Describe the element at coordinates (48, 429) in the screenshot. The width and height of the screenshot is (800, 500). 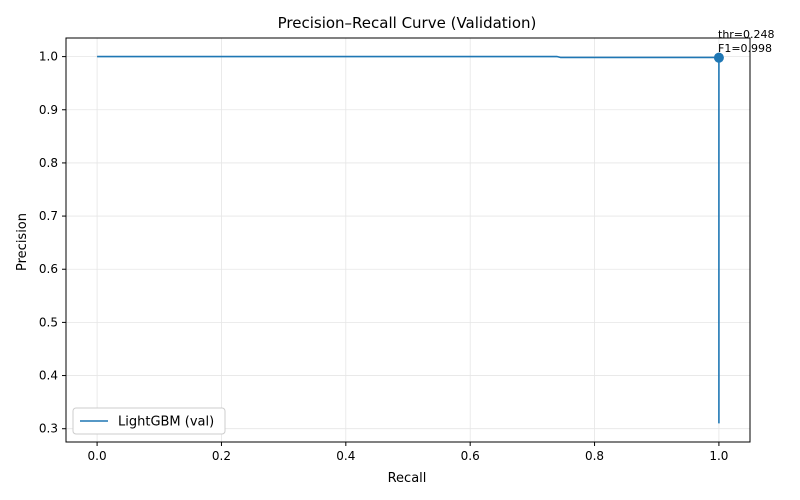
I see `y-tick-label: 0.3` at that location.